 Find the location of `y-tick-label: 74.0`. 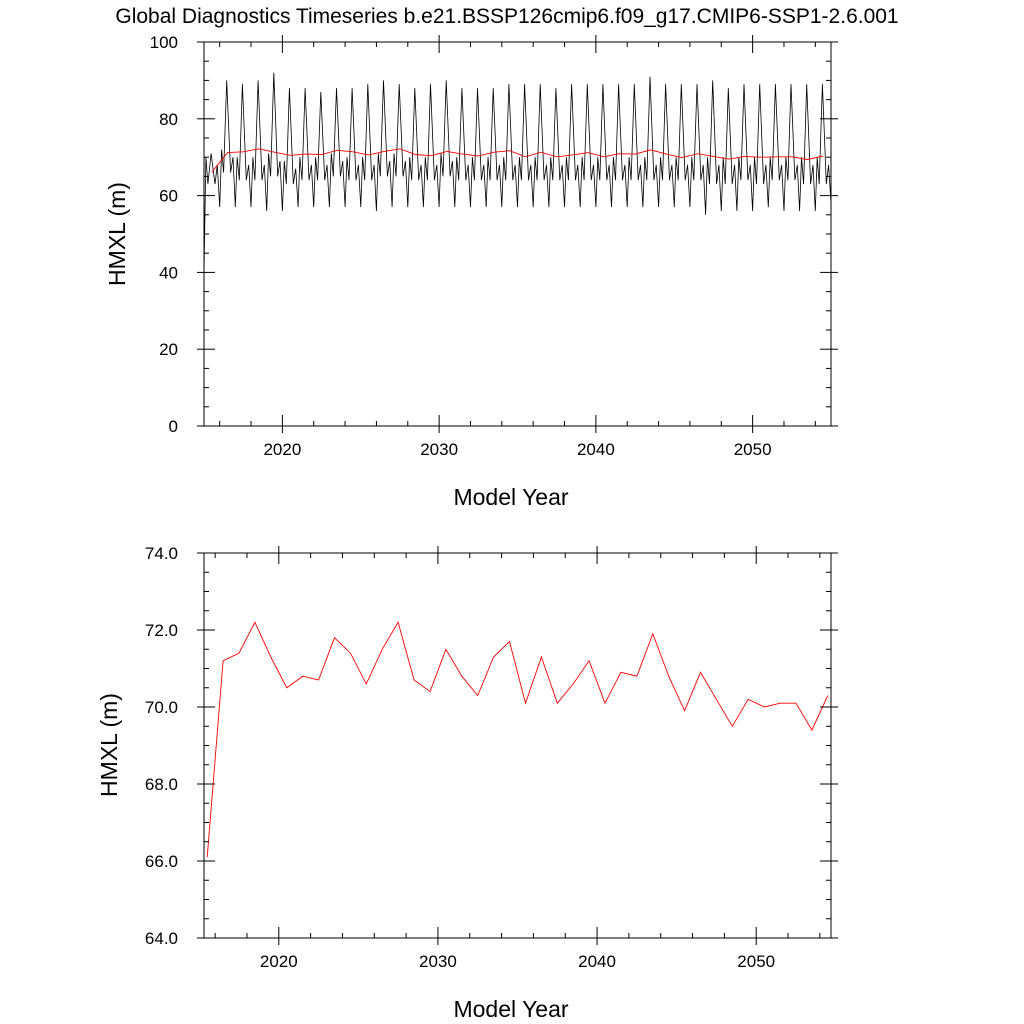

y-tick-label: 74.0 is located at coordinates (161, 553).